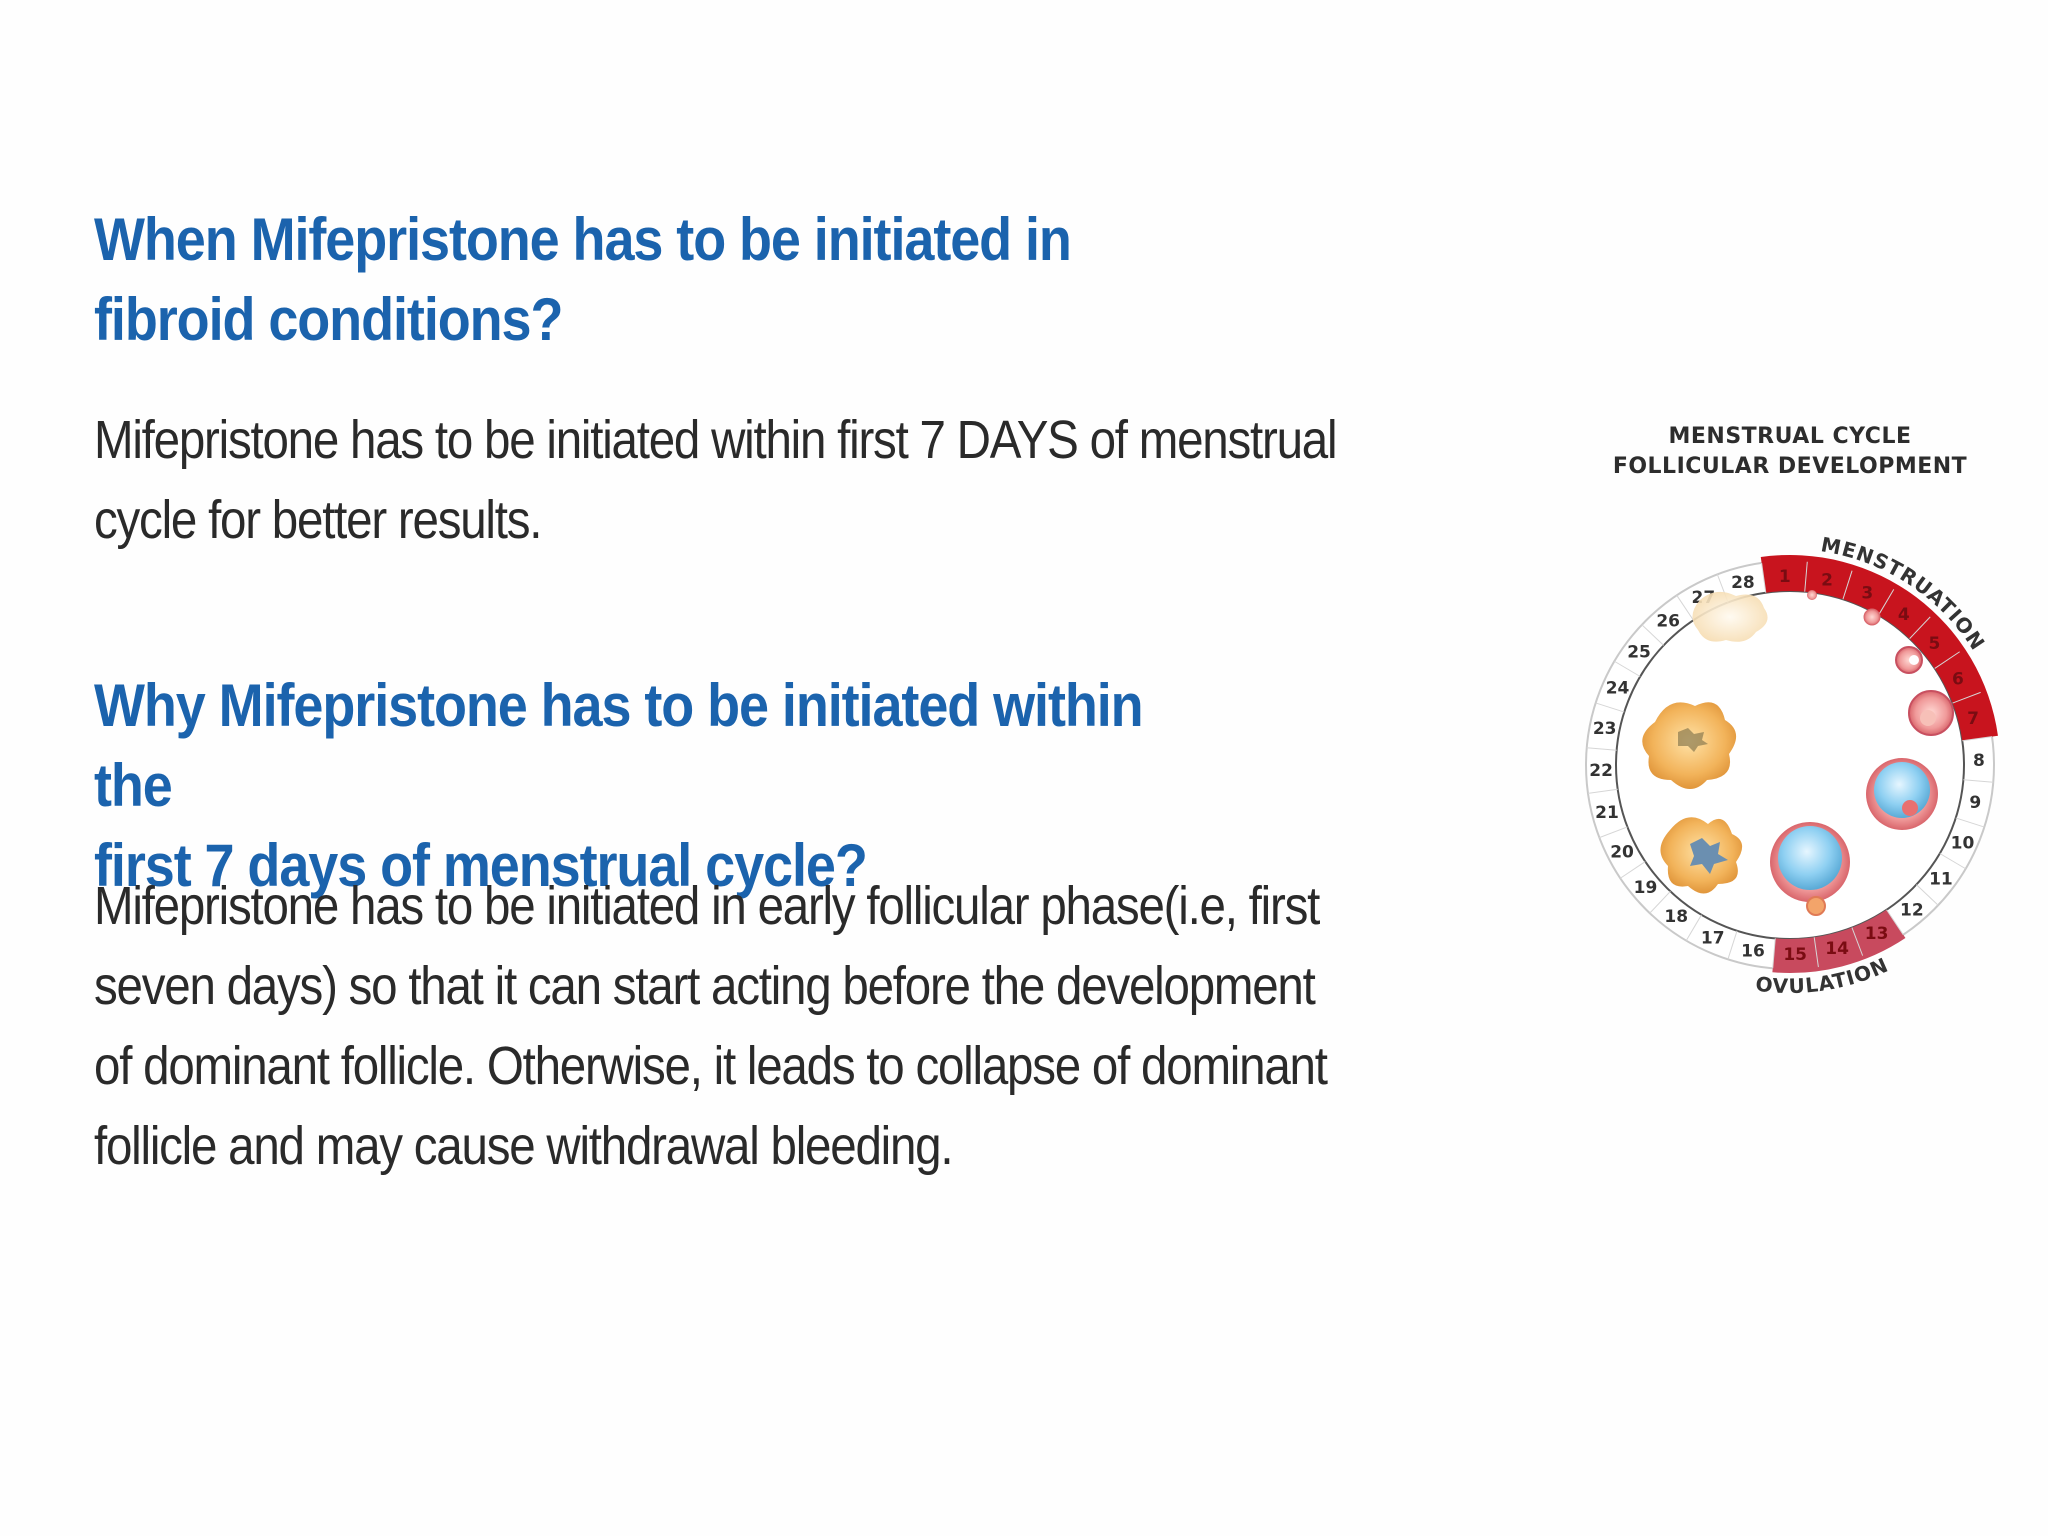 The height and width of the screenshot is (1536, 2048). Describe the element at coordinates (1827, 581) in the screenshot. I see `day-number-2: 2` at that location.